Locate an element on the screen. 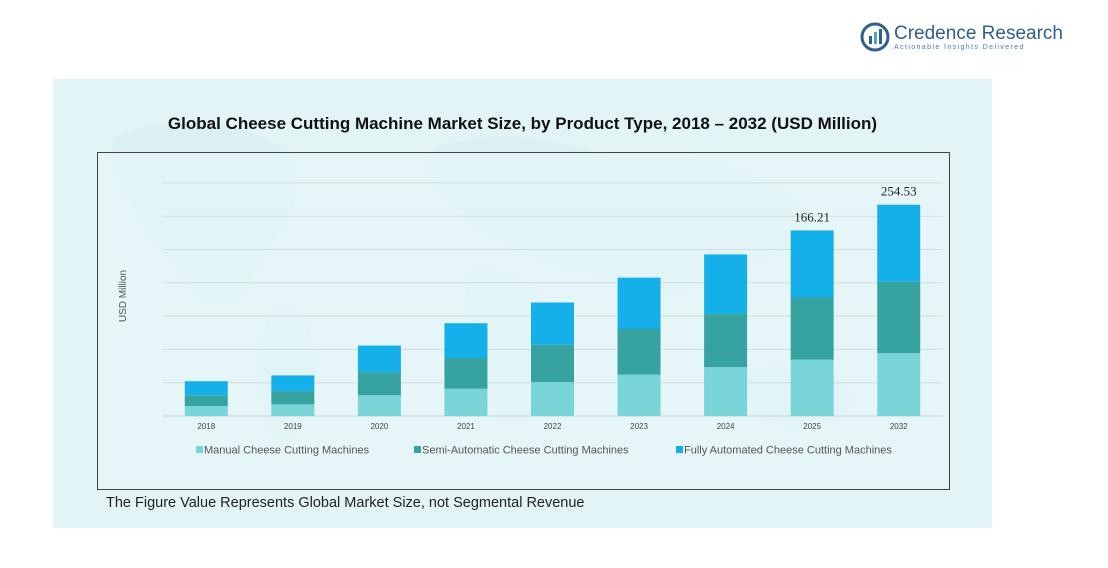 Image resolution: width=1108 pixels, height=568 pixels. x-tick-label: 2018 is located at coordinates (206, 426).